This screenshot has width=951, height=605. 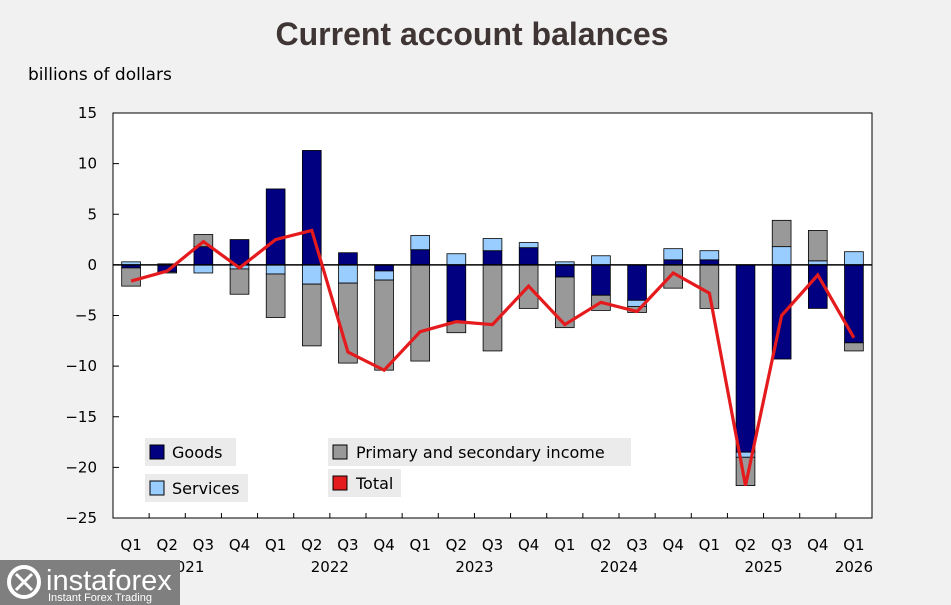 I want to click on watermark-brand: instaforex, so click(x=109, y=581).